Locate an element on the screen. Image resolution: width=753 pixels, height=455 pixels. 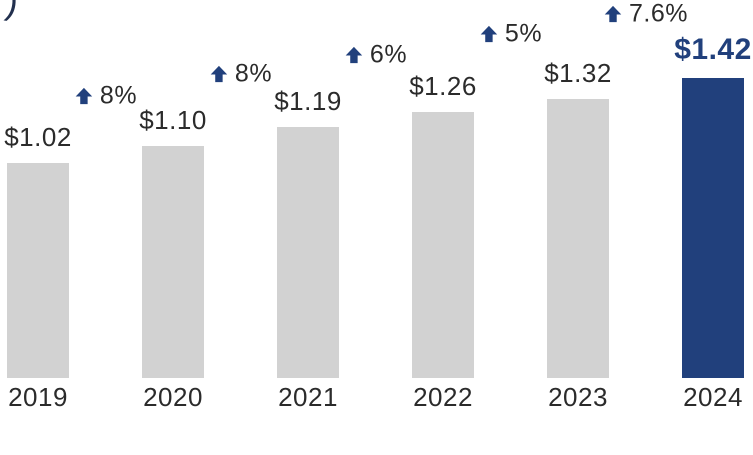
x-axis-label-2022: 2022 is located at coordinates (443, 397).